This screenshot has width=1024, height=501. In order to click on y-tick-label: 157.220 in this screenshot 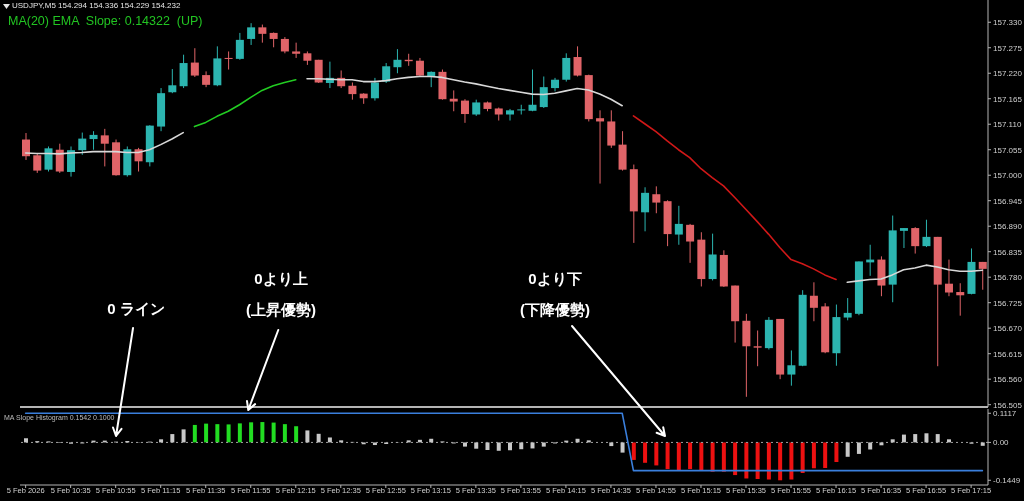, I will do `click(1008, 74)`.